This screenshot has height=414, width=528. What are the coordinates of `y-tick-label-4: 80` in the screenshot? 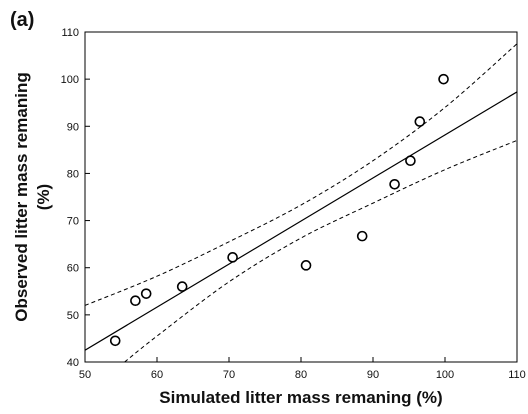 It's located at (73, 174).